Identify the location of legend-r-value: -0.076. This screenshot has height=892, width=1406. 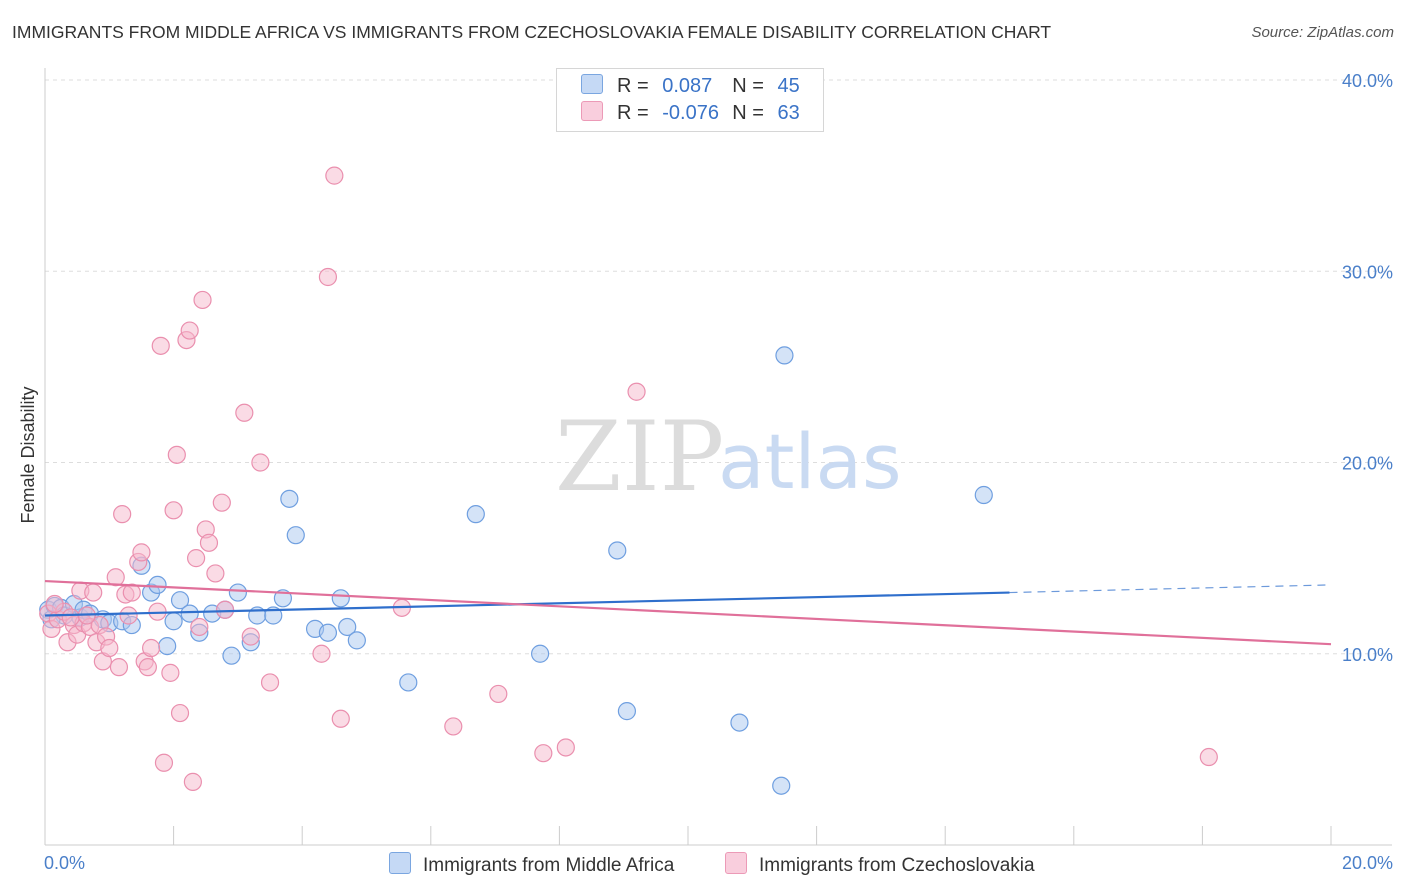
(690, 113).